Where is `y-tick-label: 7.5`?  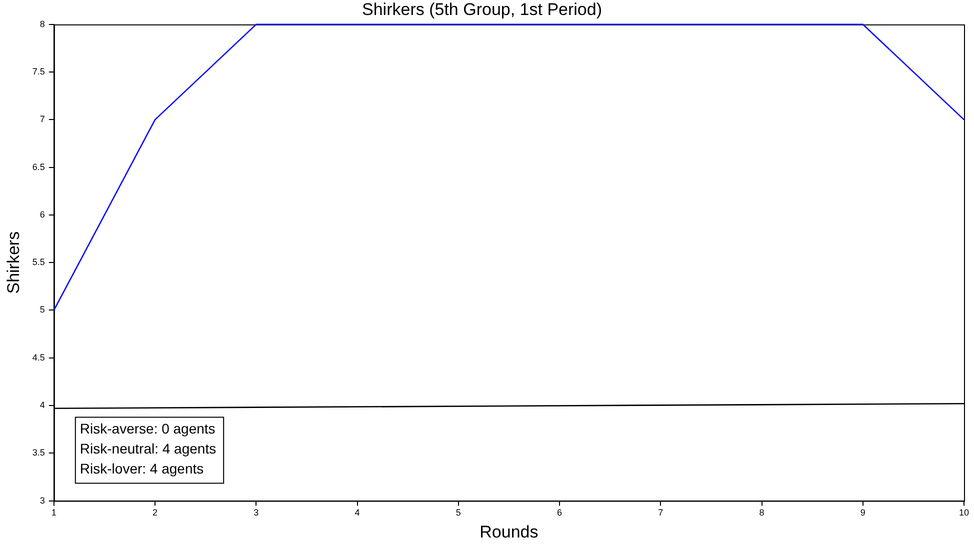 y-tick-label: 7.5 is located at coordinates (38, 71).